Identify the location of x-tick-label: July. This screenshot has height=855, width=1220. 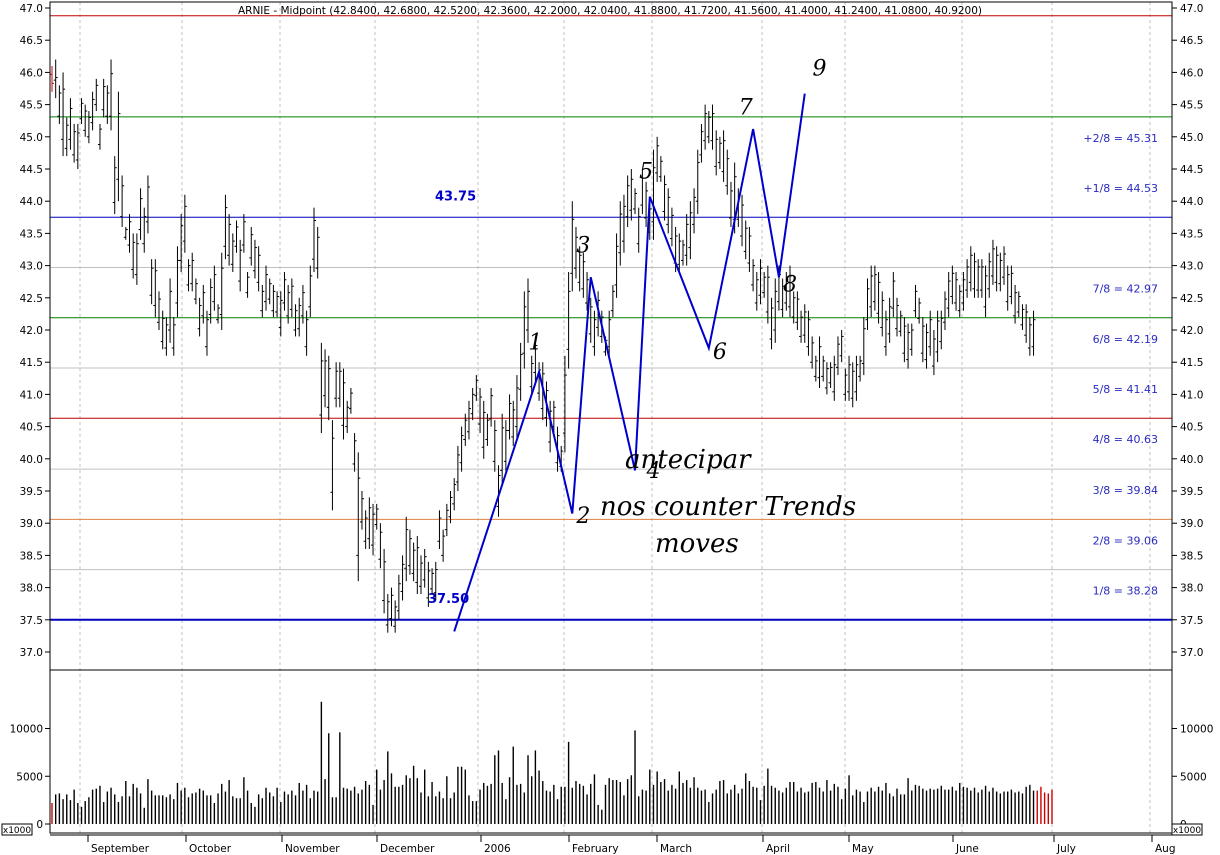
(1066, 849).